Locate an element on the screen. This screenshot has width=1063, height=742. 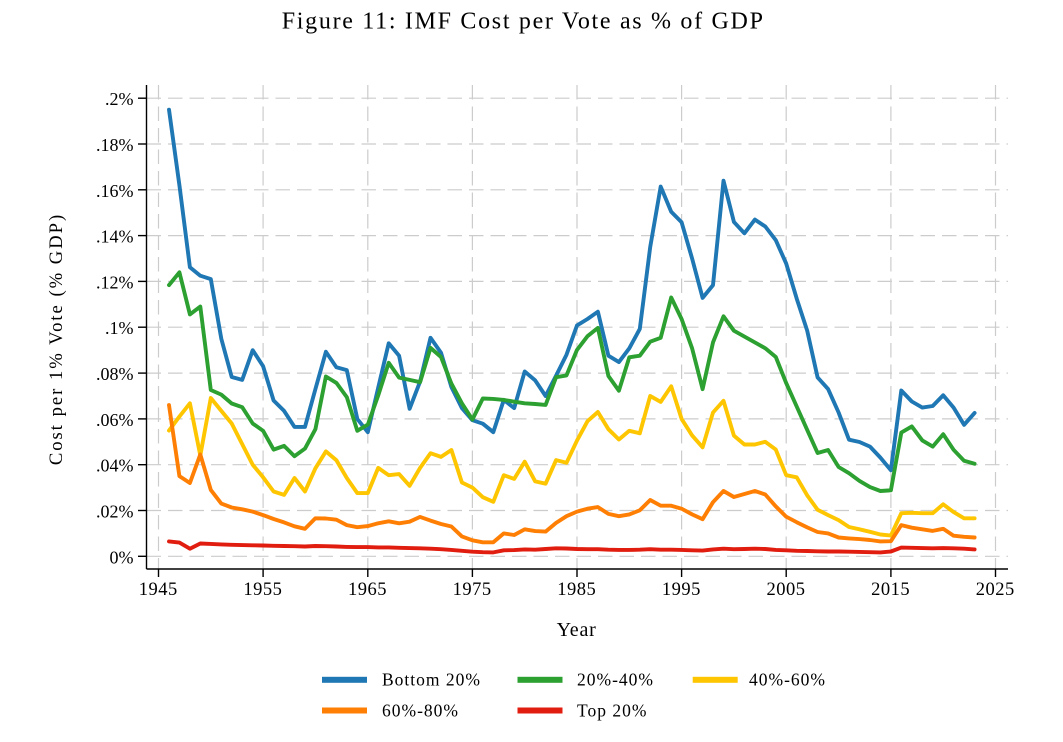
svg-text: 1975 is located at coordinates (472, 590).